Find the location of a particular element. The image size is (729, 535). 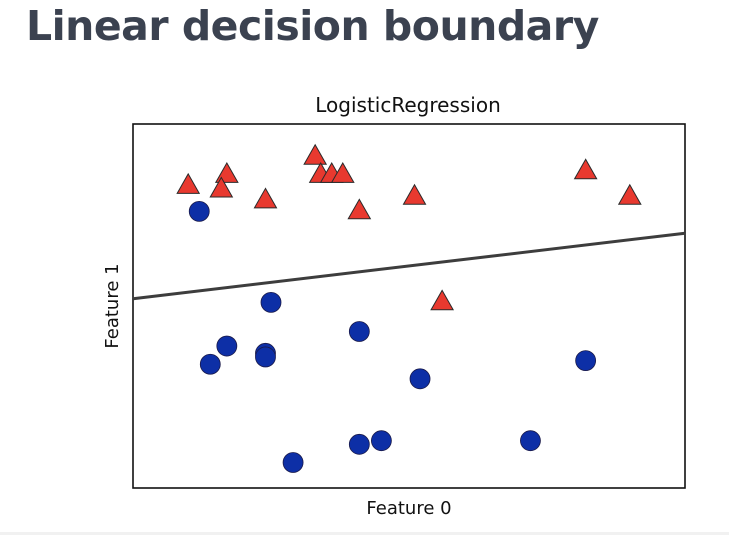

chart-title: LogisticRegression is located at coordinates (408, 105).